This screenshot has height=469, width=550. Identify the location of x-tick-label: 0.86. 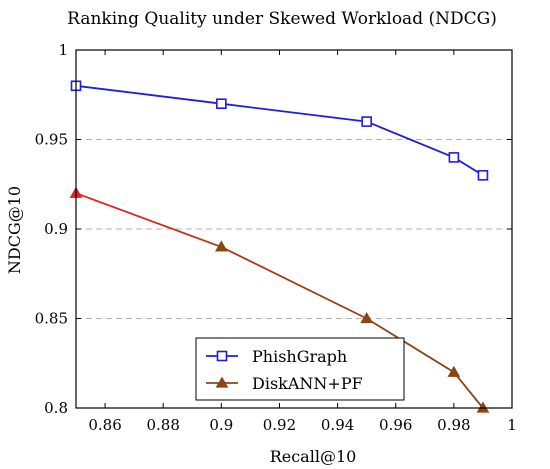
(104, 425).